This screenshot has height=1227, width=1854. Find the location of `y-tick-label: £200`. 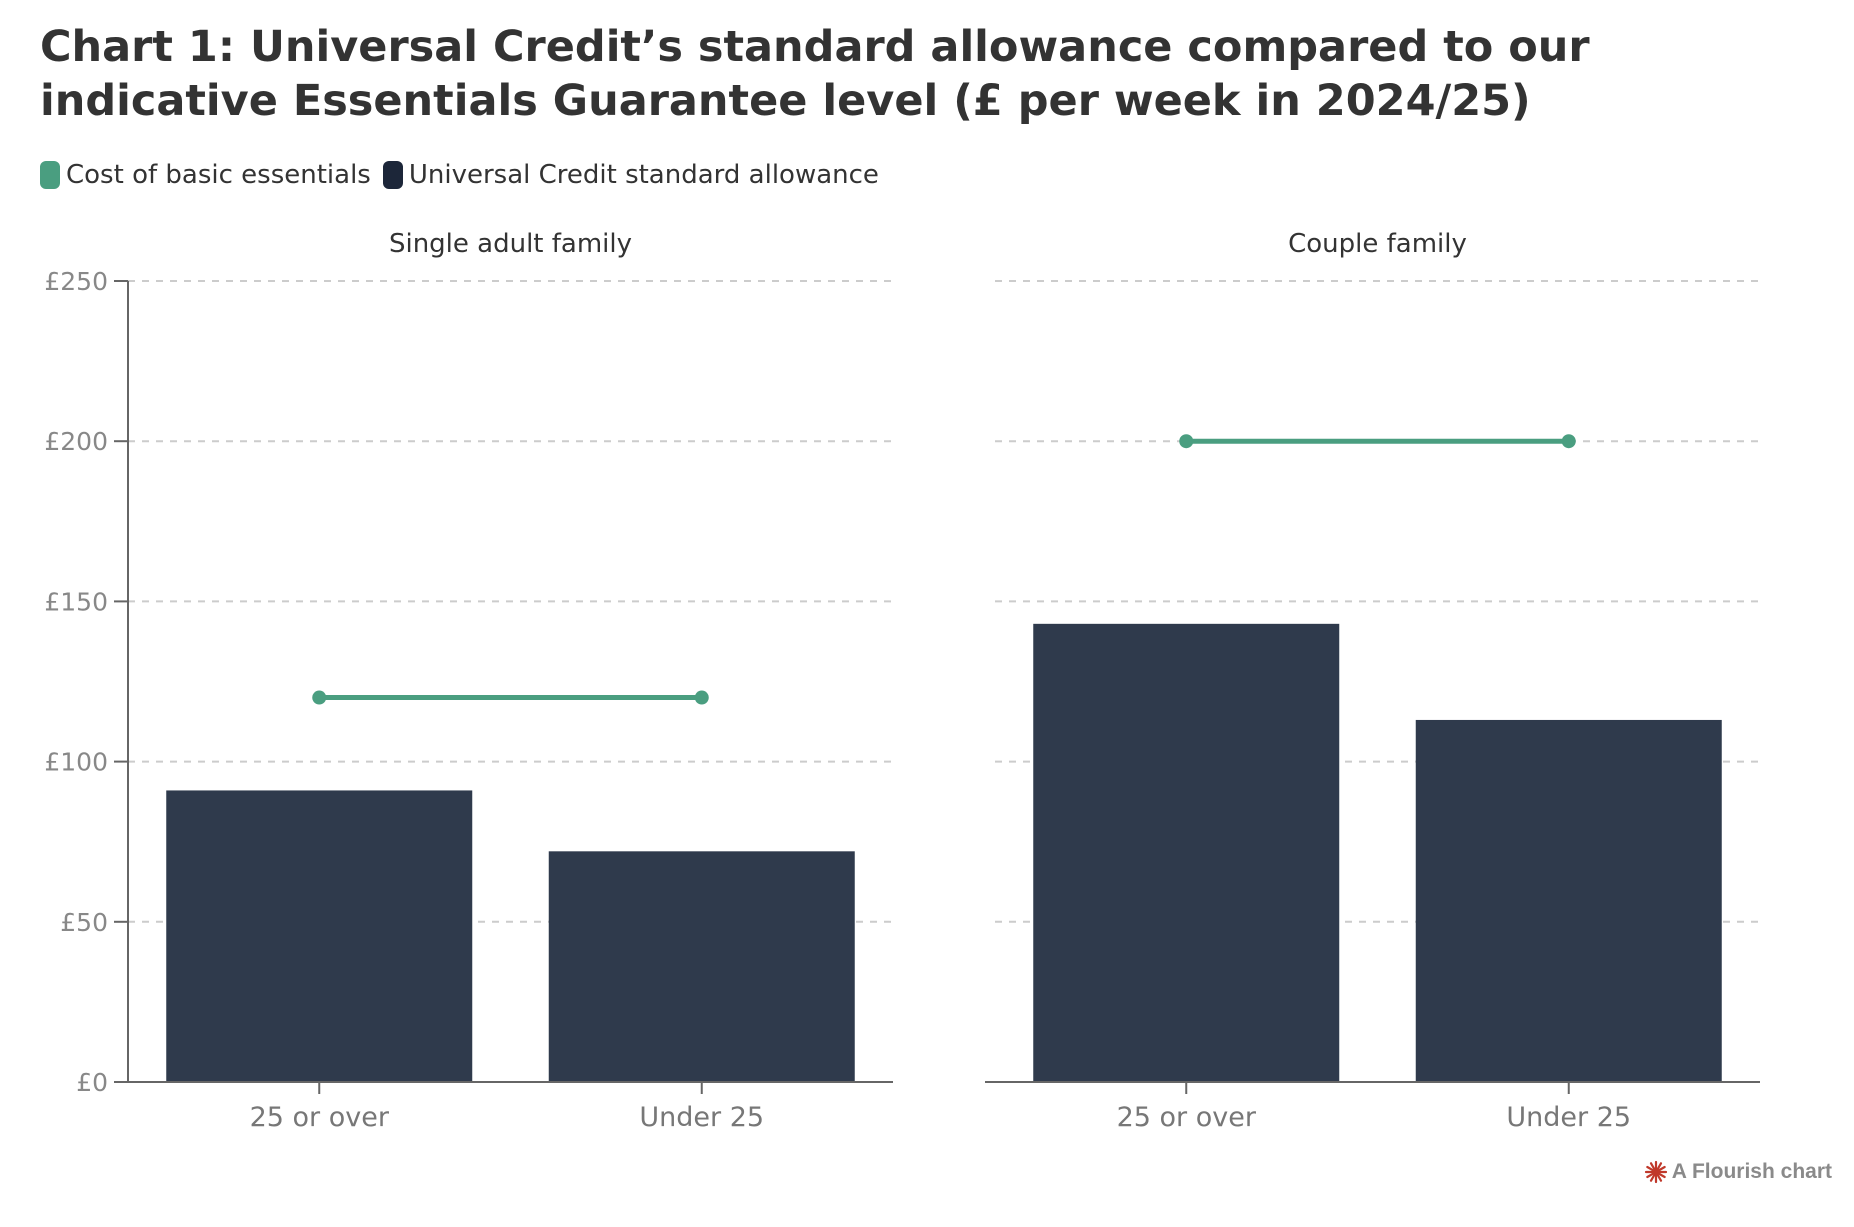

y-tick-label: £200 is located at coordinates (76, 441).